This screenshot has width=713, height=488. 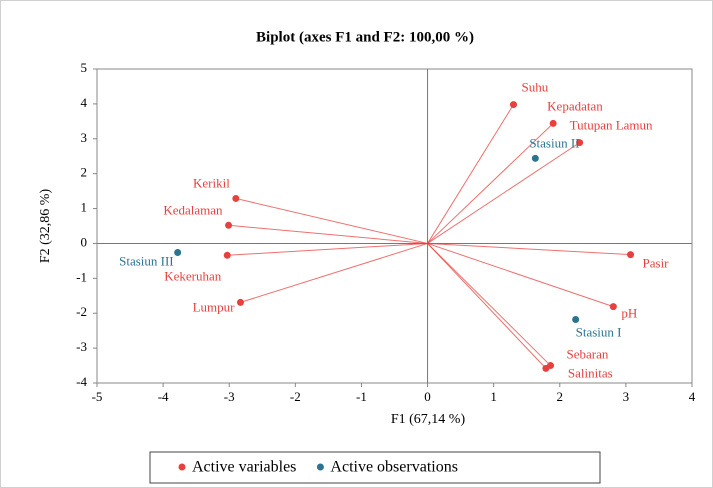 What do you see at coordinates (84, 102) in the screenshot?
I see `y-tick-label: 4` at bounding box center [84, 102].